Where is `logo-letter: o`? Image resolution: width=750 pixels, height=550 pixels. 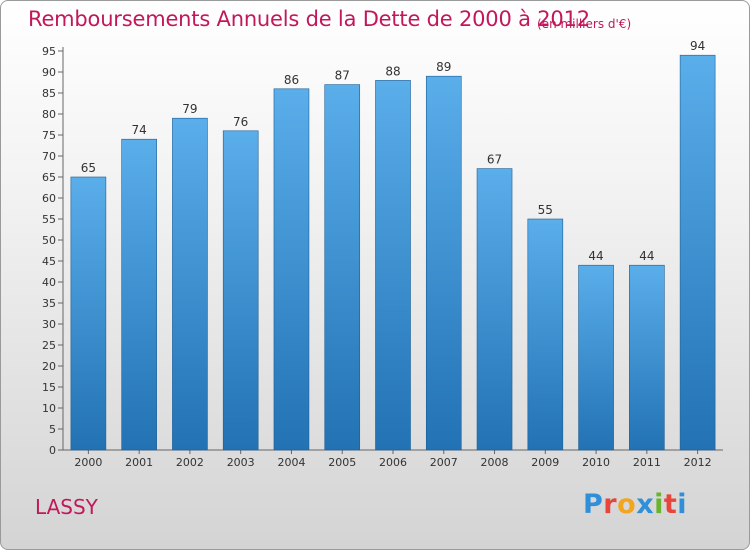
logo-letter: o is located at coordinates (627, 504).